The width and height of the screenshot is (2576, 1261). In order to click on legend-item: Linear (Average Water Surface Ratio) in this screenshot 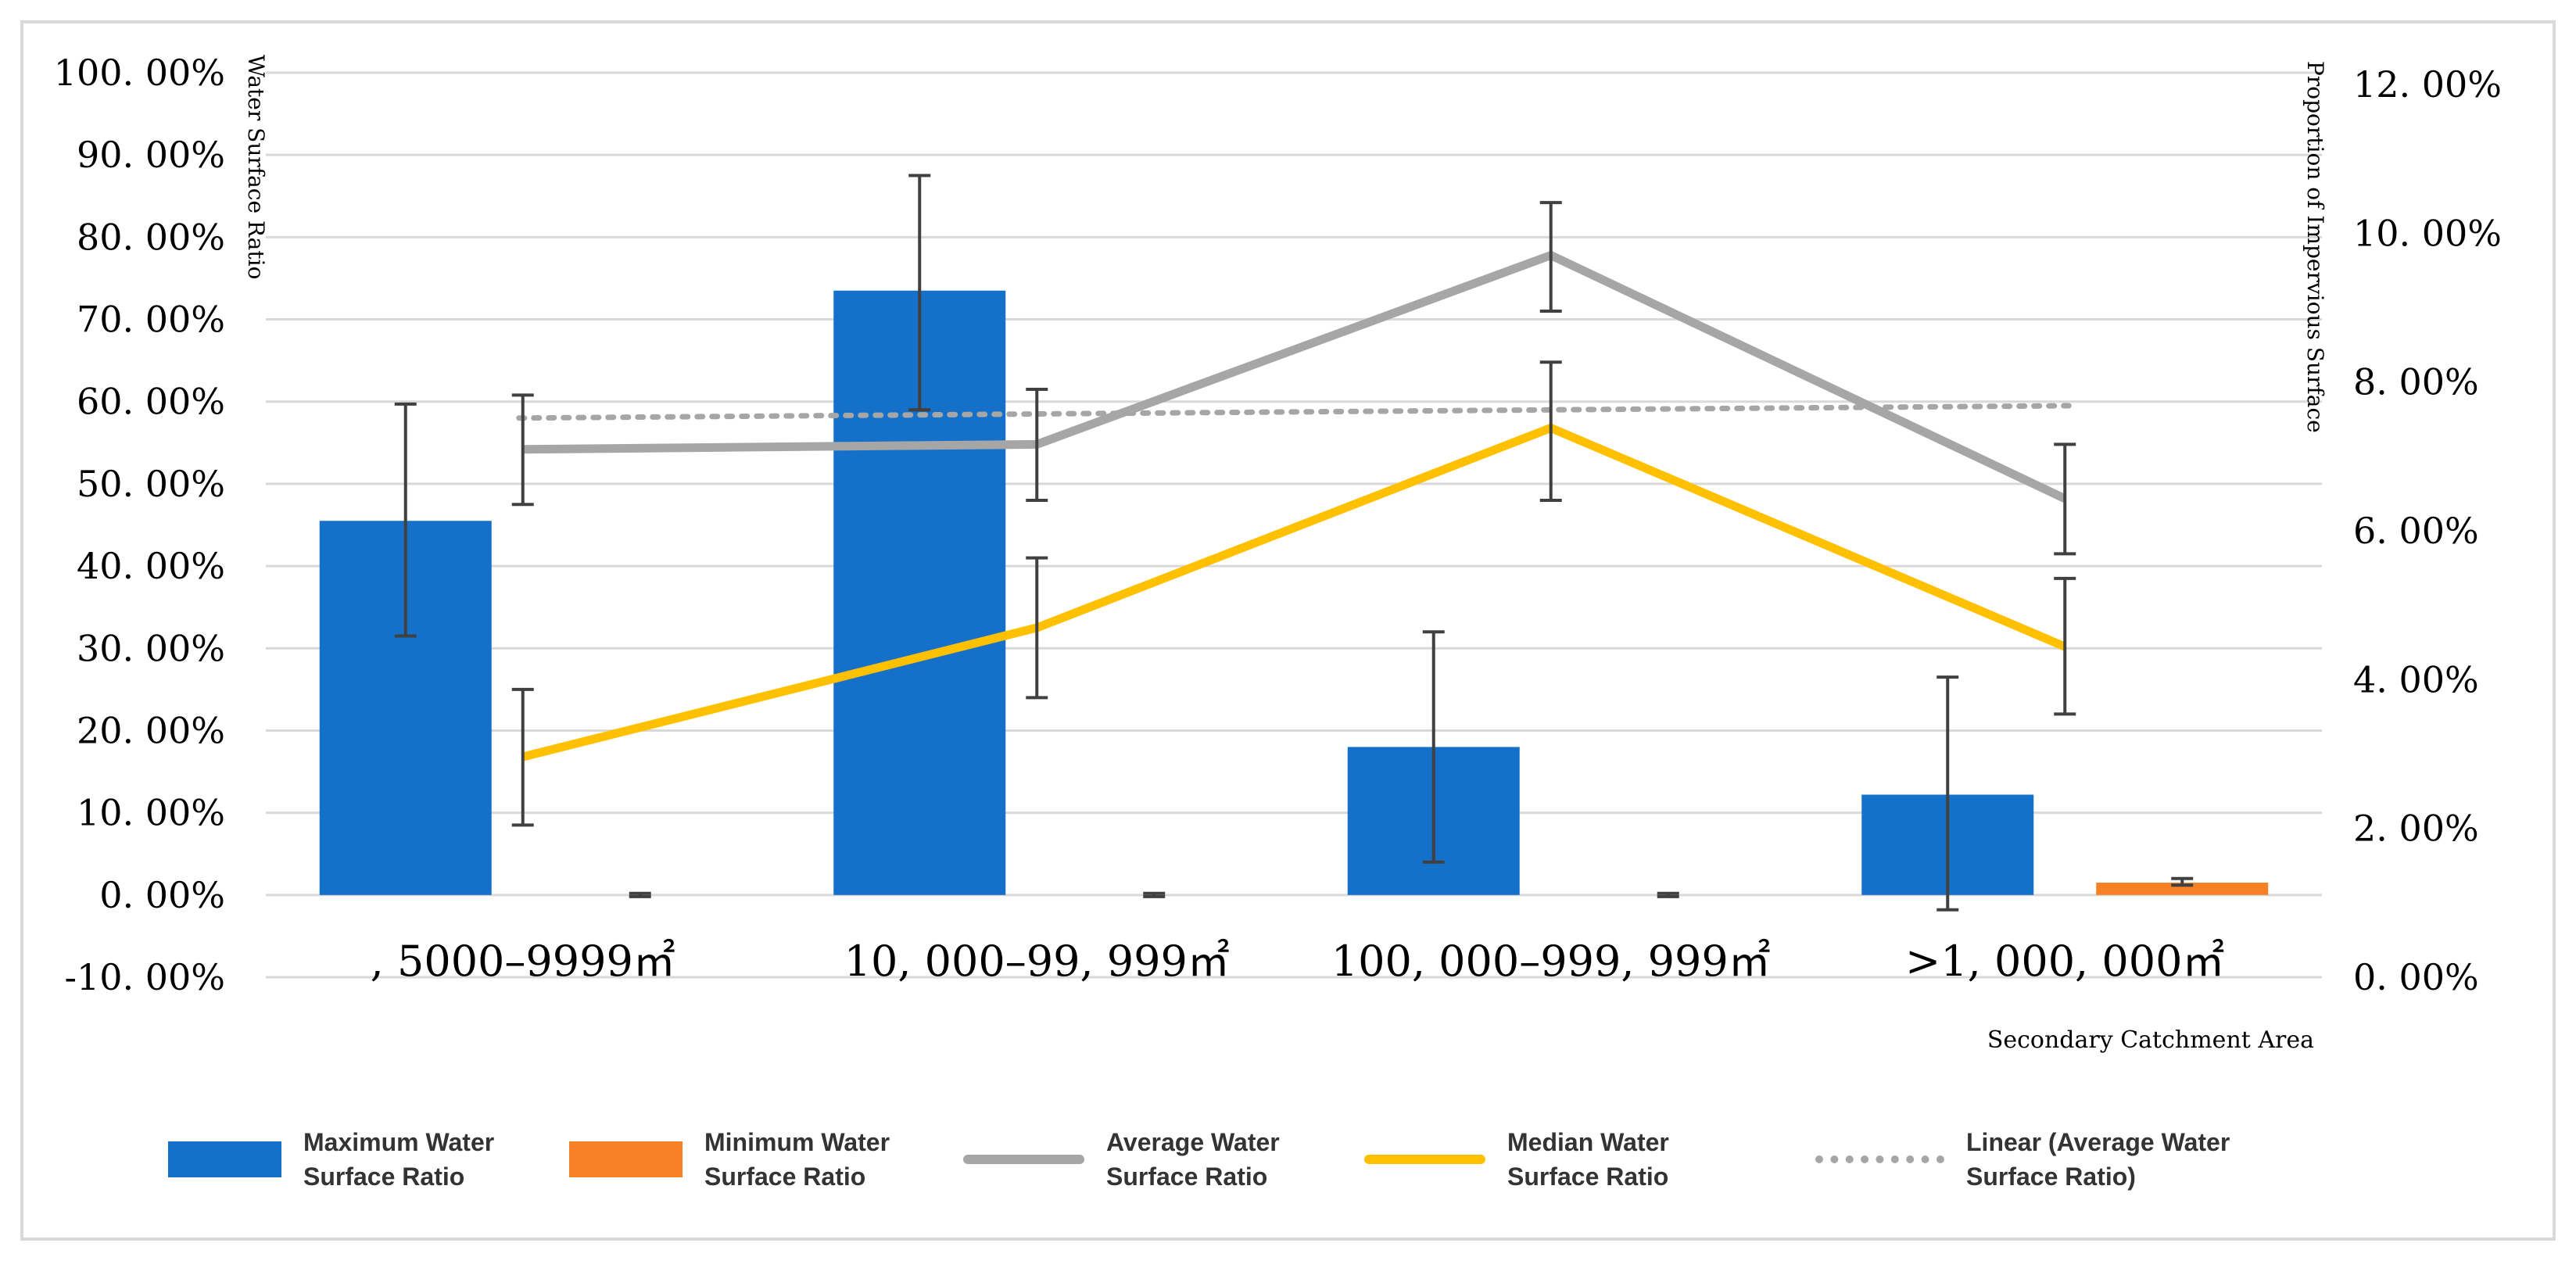, I will do `click(2022, 1159)`.